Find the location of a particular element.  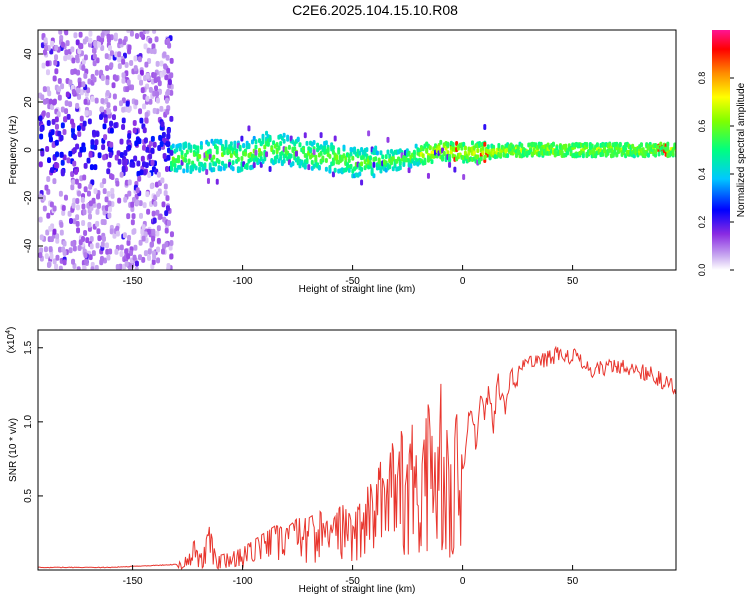

colorbar-label: Normalized spectral amplitude is located at coordinates (741, 149).